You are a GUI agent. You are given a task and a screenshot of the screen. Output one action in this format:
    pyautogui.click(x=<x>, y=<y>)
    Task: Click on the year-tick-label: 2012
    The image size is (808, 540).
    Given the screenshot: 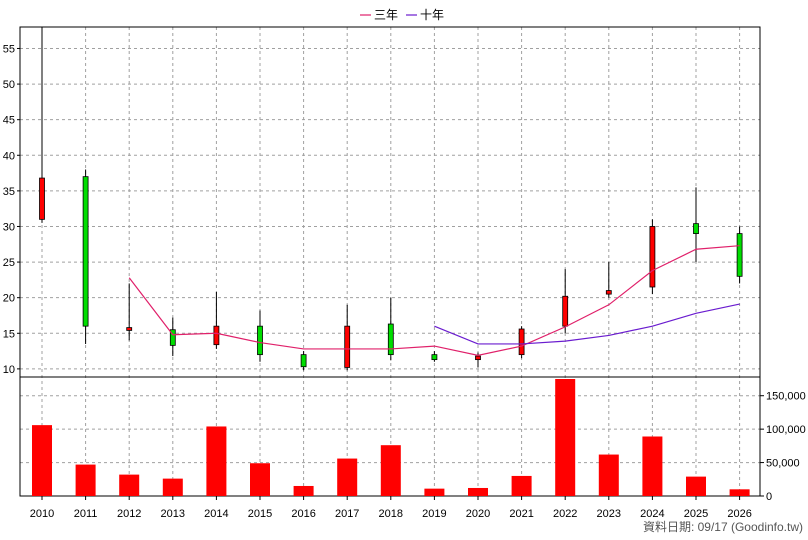 What is the action you would take?
    pyautogui.click(x=129, y=514)
    